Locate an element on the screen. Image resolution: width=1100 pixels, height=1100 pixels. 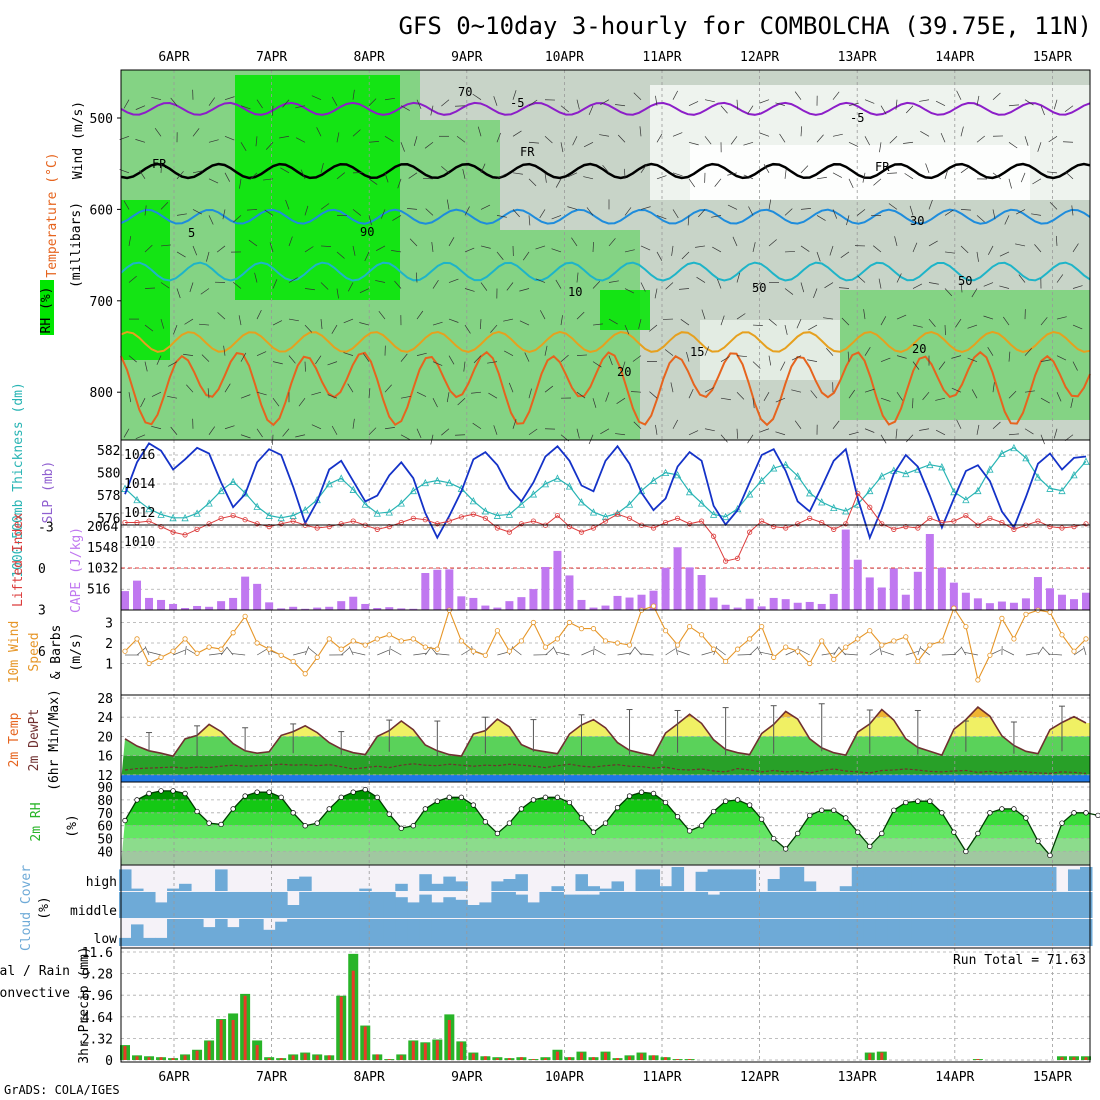
rh-tick-label: 60 is located at coordinates (105, 827).